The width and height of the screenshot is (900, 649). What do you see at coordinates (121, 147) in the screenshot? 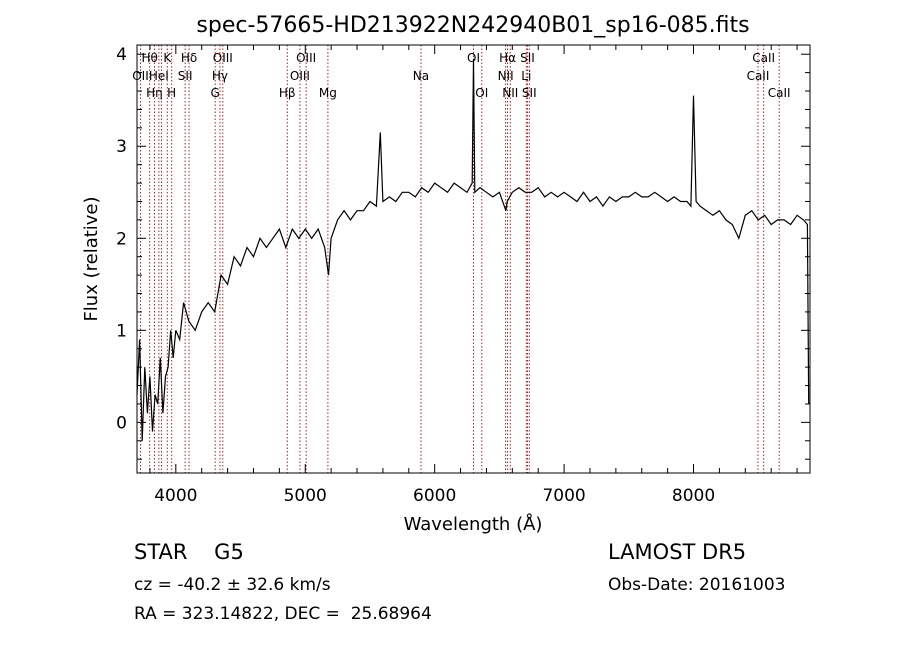
I see `y-tick-label: 3` at bounding box center [121, 147].